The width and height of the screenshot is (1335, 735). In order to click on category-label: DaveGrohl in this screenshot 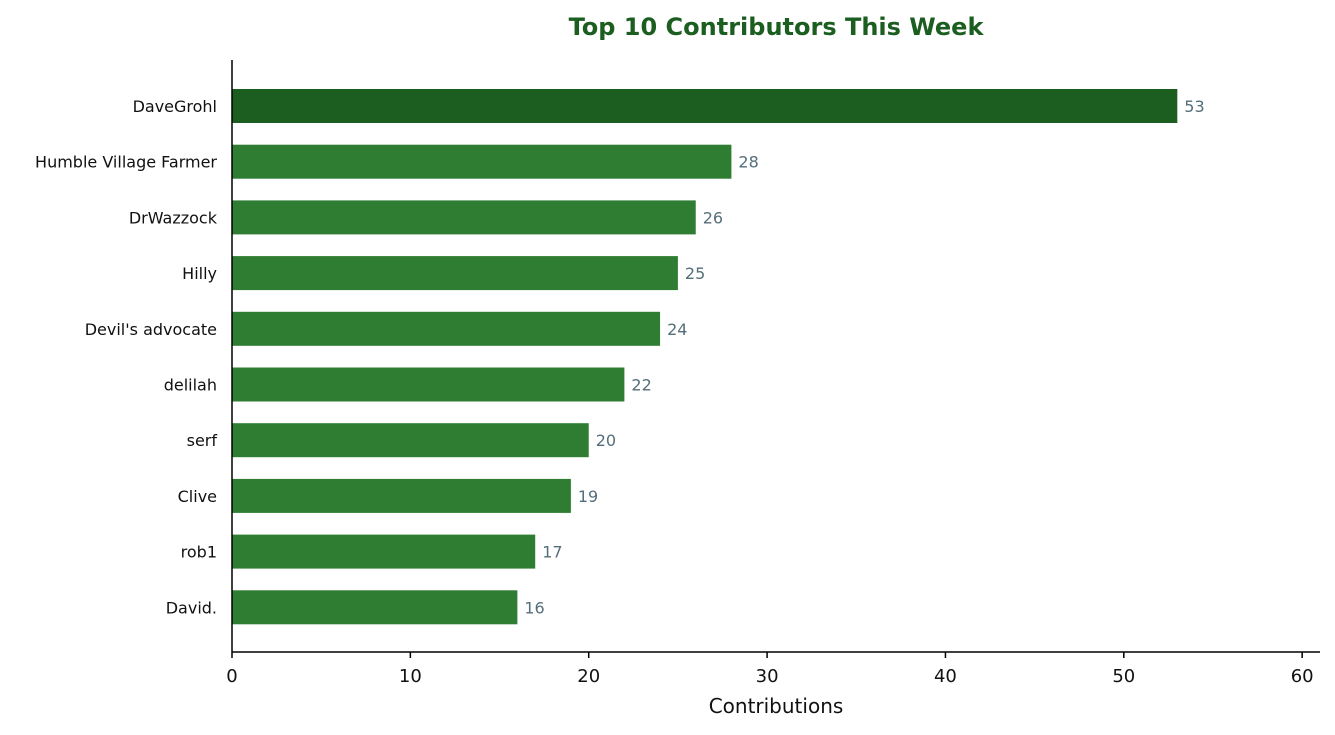, I will do `click(175, 106)`.